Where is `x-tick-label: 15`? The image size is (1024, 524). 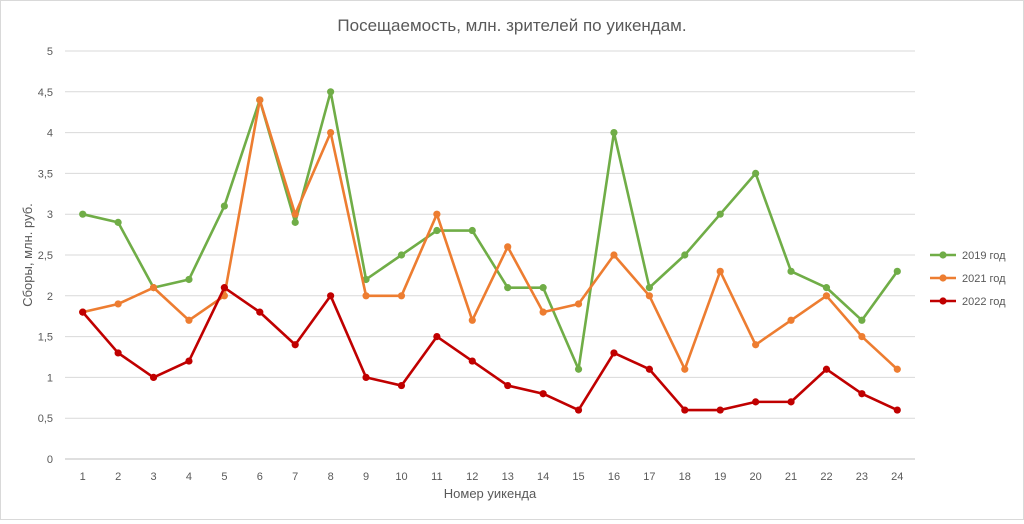 x-tick-label: 15 is located at coordinates (578, 477).